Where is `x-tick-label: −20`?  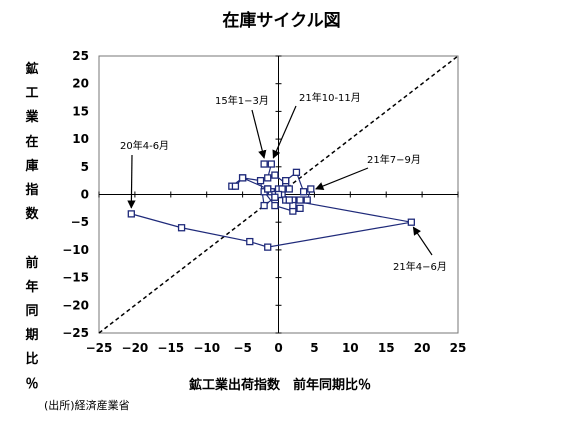
x-tick-label: −20 is located at coordinates (135, 348).